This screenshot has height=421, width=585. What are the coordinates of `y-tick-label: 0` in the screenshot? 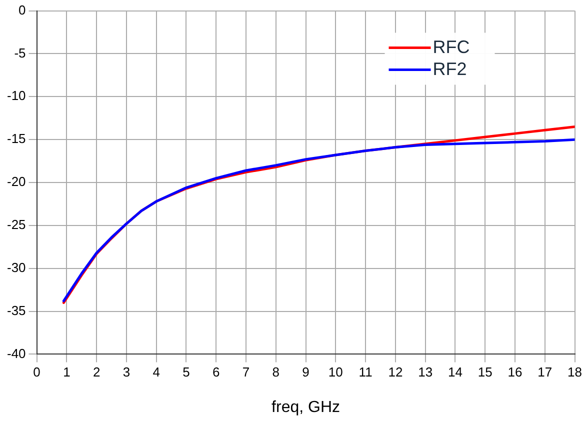 It's located at (22, 10).